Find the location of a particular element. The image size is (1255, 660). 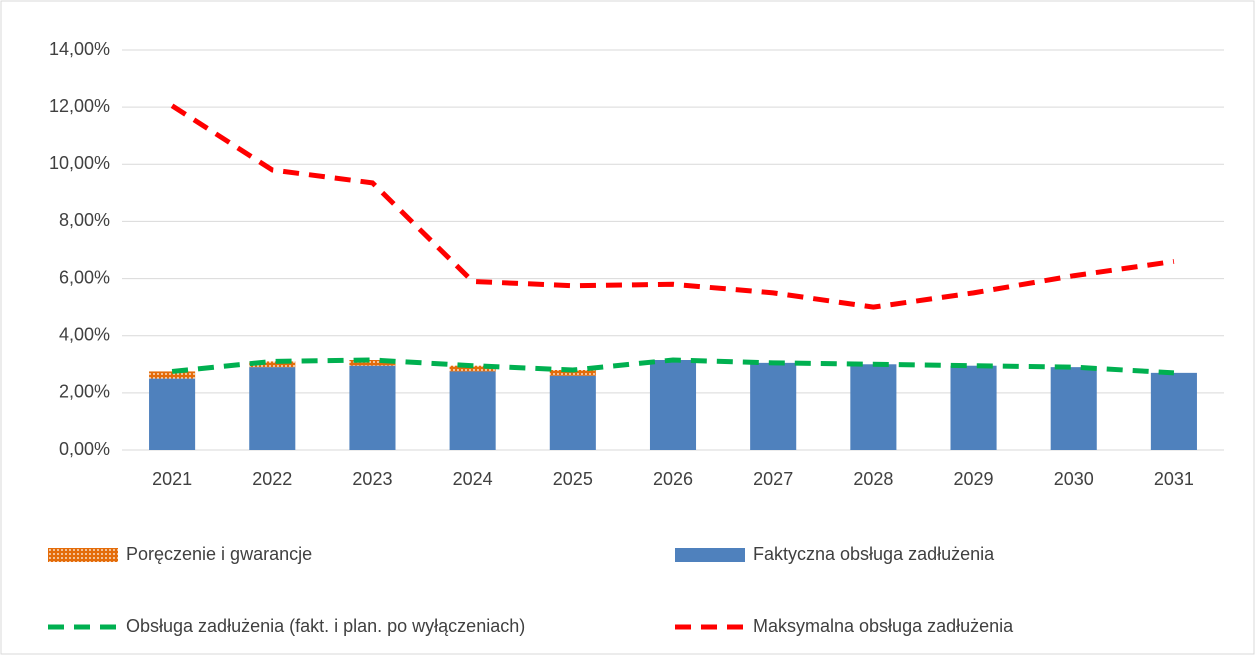

x-tick-label: 2031 is located at coordinates (1174, 479).